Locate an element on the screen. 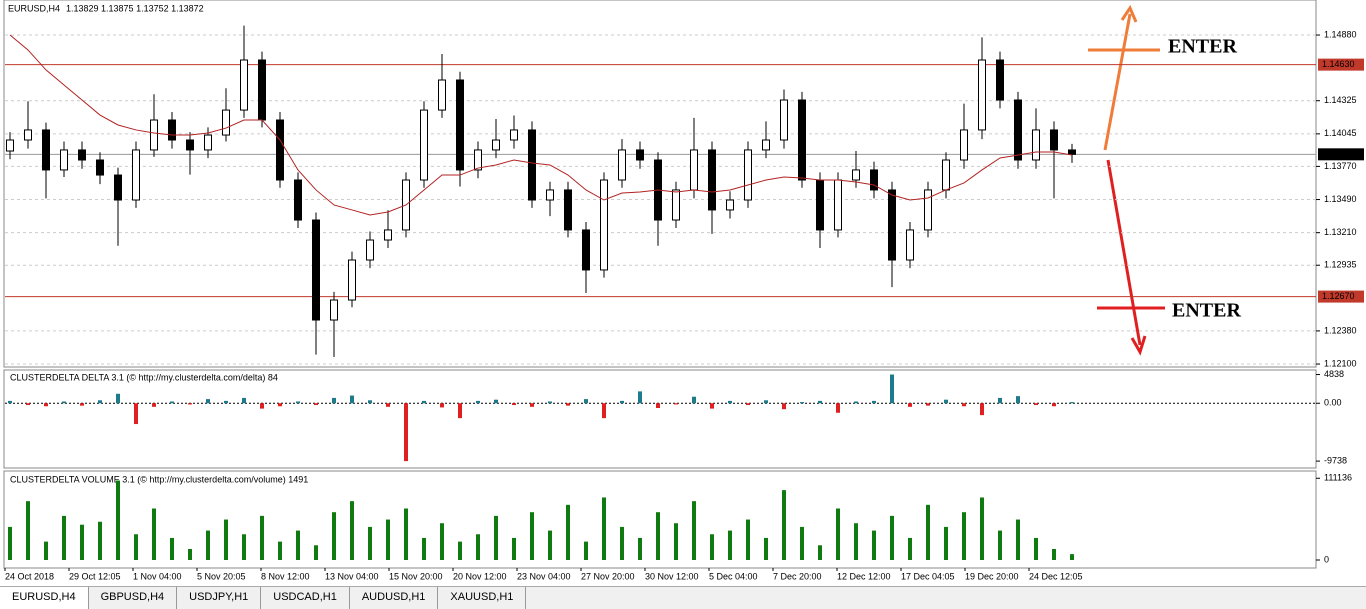  chart-tab: USDCAD,H1 is located at coordinates (305, 598).